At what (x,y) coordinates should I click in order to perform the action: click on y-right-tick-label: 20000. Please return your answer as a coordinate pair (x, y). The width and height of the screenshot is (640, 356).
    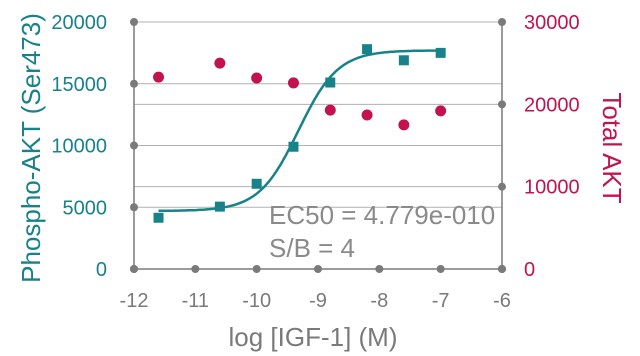
    Looking at the image, I should click on (552, 105).